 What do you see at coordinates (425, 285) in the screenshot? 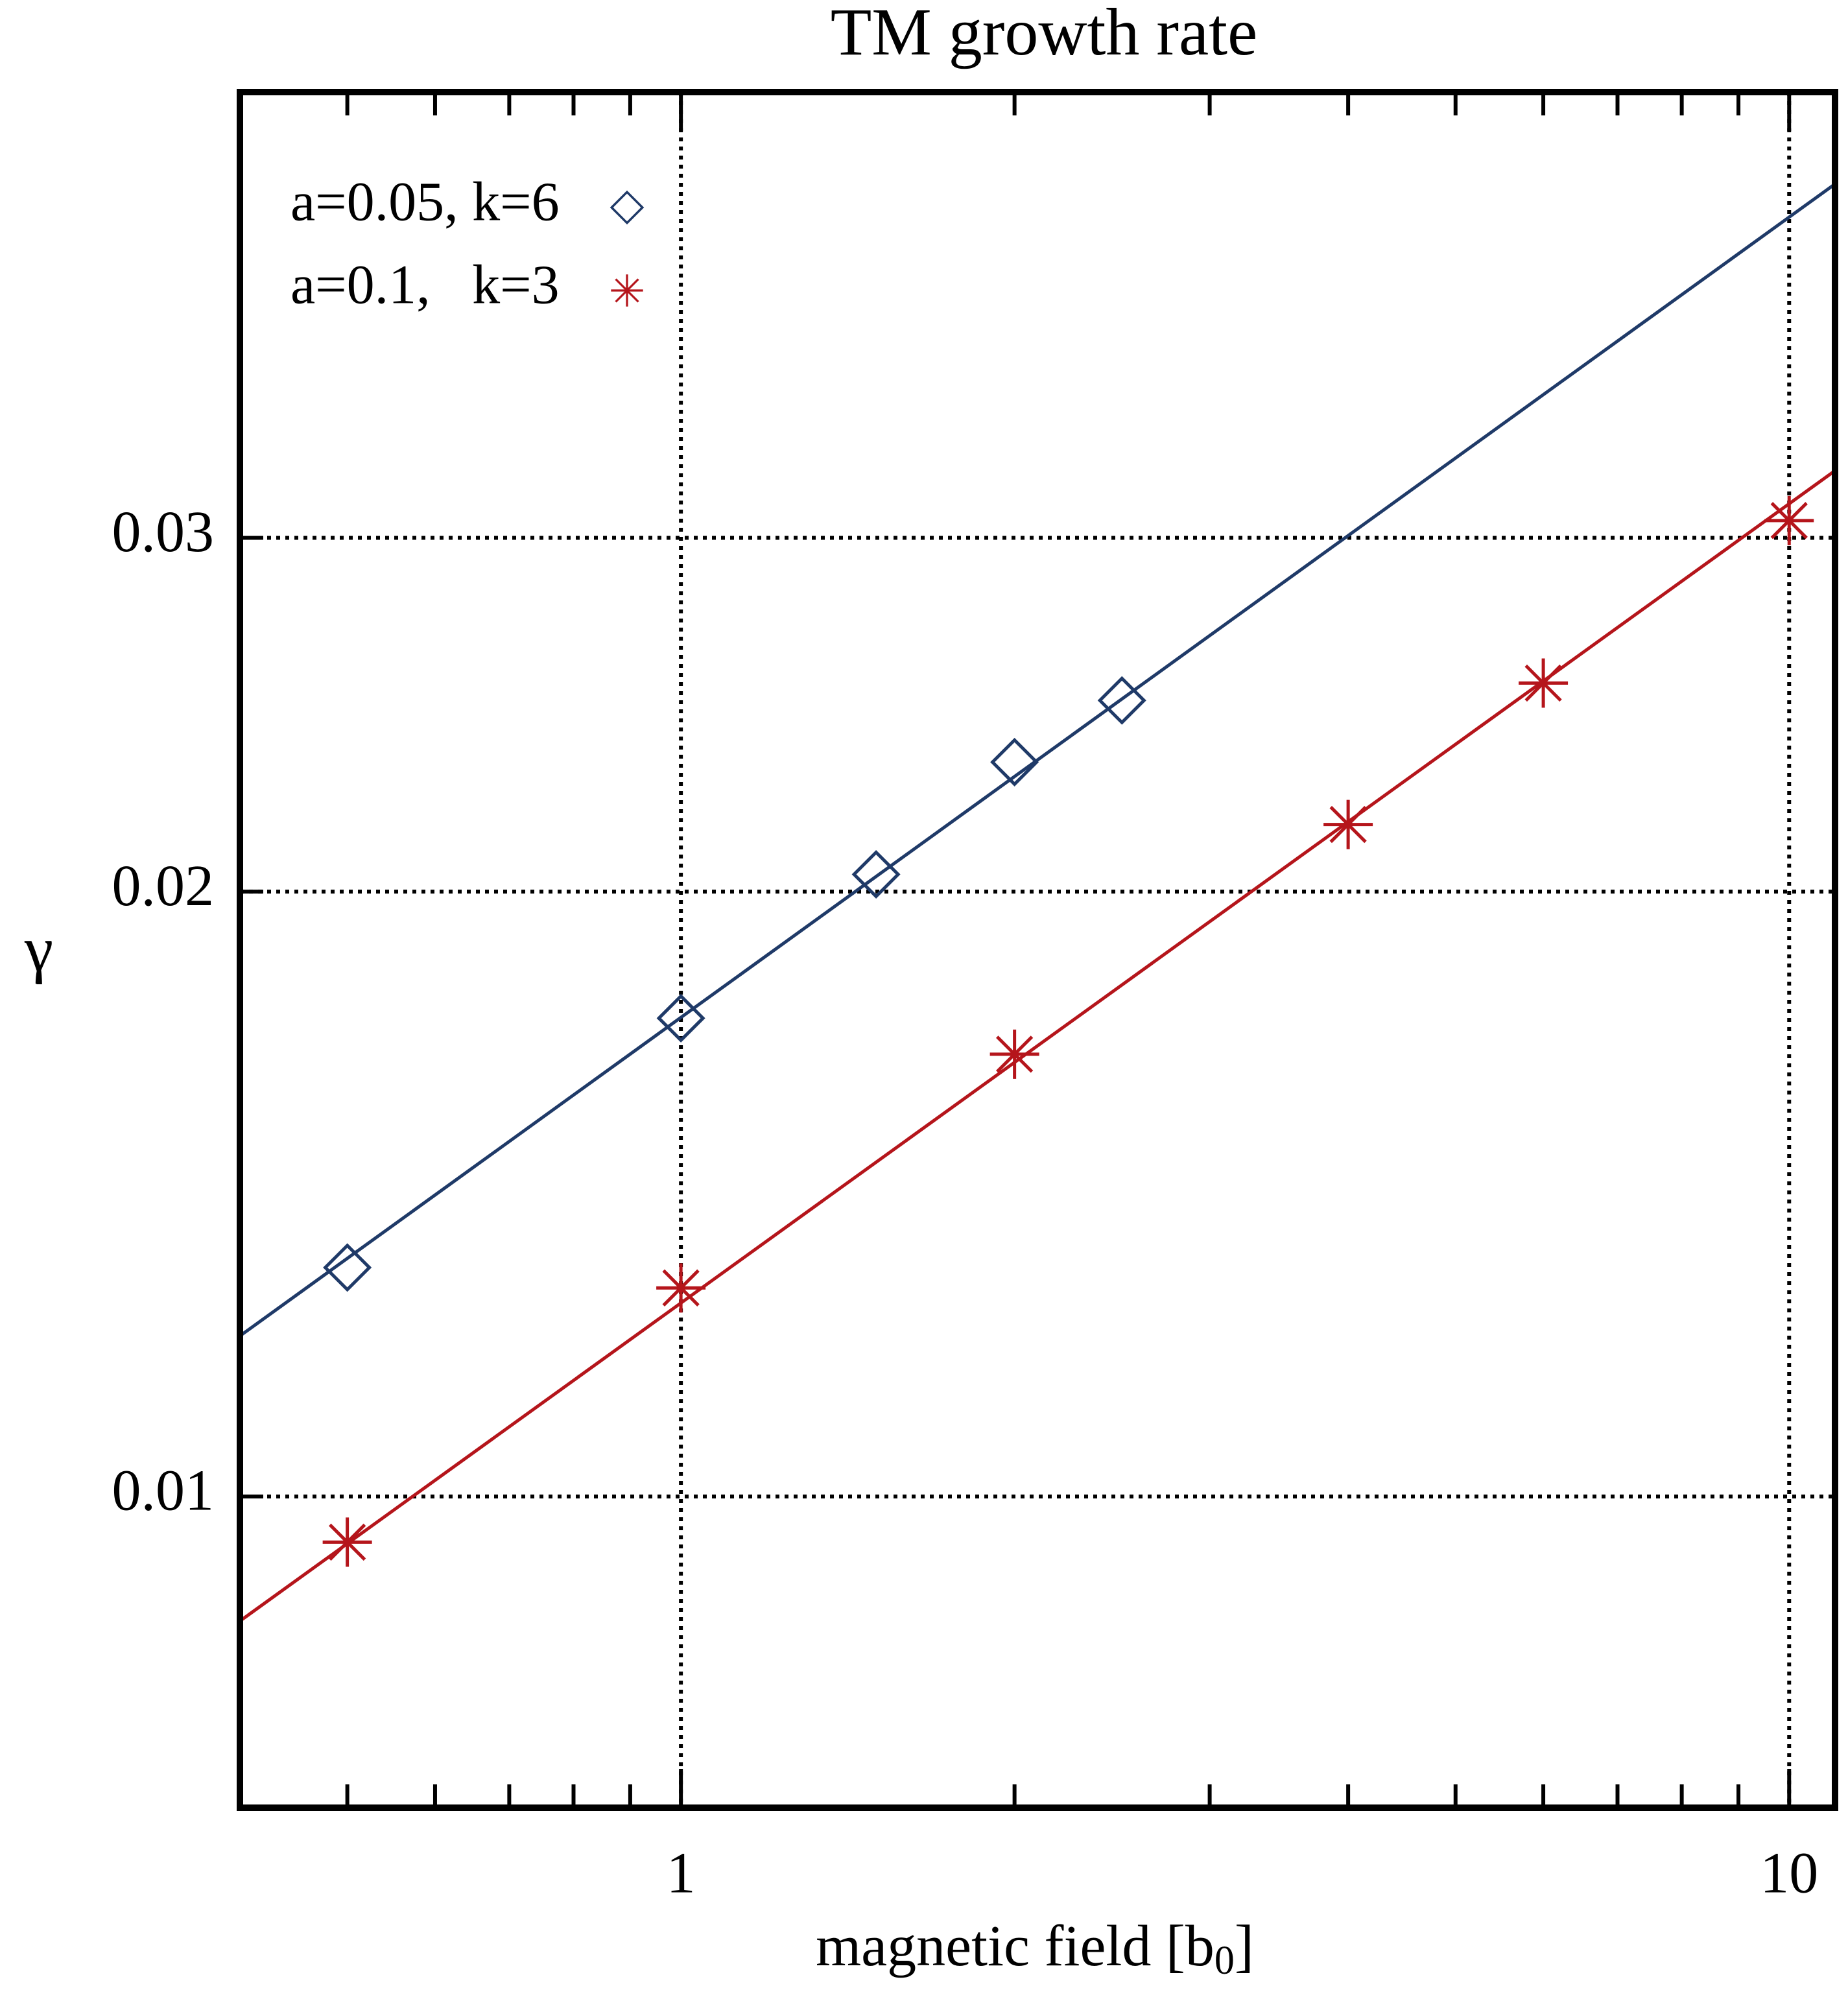
I see `legend-label: a=0.1, k=3` at bounding box center [425, 285].